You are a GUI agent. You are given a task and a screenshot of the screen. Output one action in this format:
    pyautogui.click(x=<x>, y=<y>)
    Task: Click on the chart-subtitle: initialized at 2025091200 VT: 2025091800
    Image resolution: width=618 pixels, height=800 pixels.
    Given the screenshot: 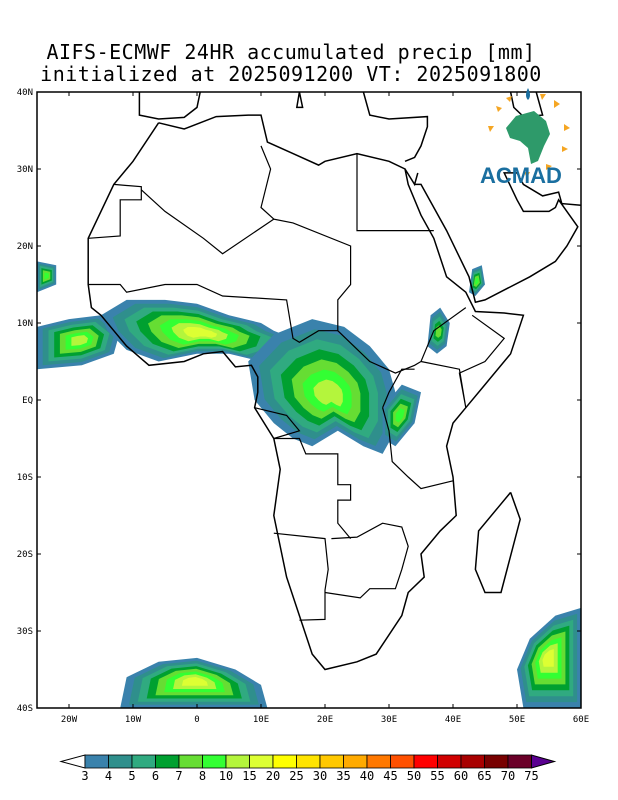 What is the action you would take?
    pyautogui.click(x=291, y=74)
    